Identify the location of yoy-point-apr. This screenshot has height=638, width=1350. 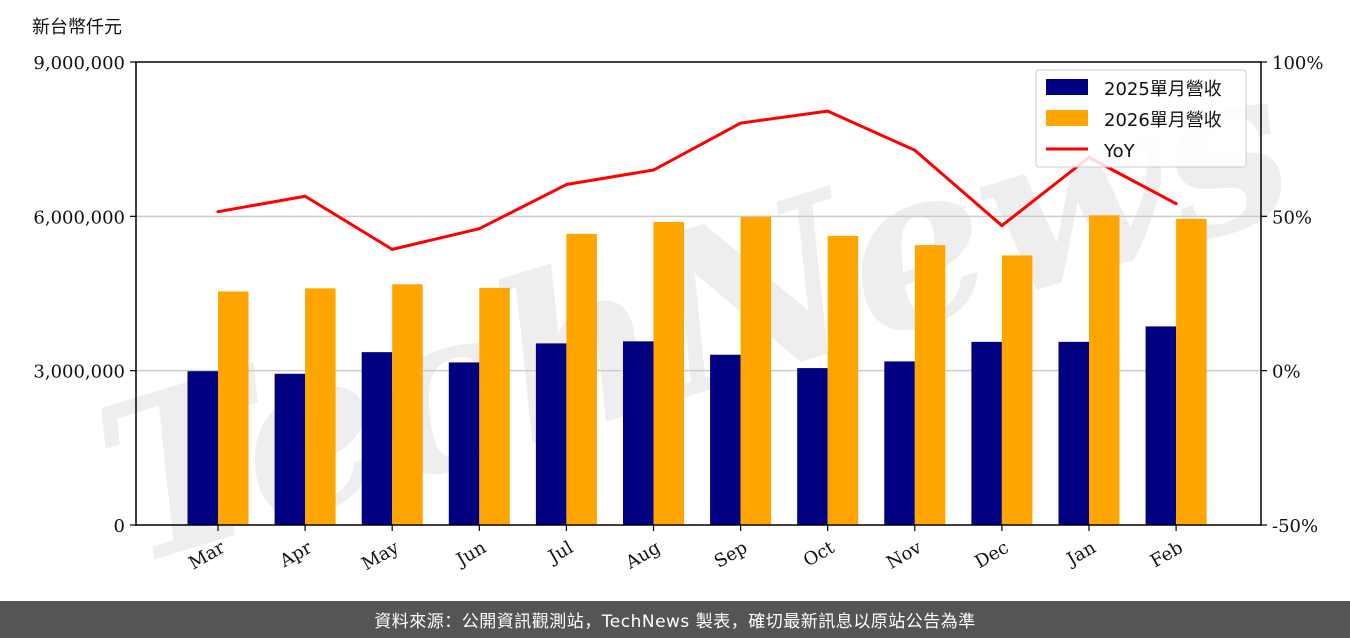
(305, 196).